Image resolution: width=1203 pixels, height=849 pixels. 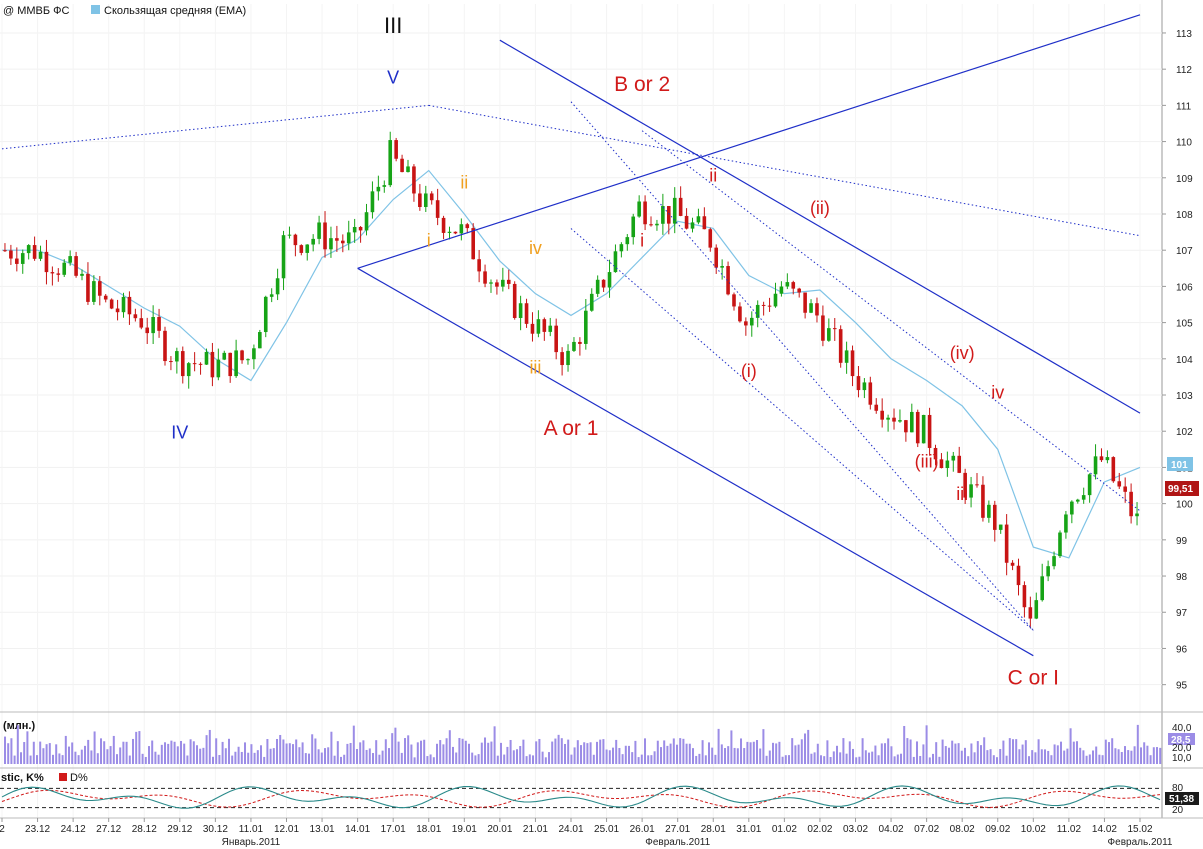 I want to click on date-tick-label: 15.02, so click(x=1139, y=829).